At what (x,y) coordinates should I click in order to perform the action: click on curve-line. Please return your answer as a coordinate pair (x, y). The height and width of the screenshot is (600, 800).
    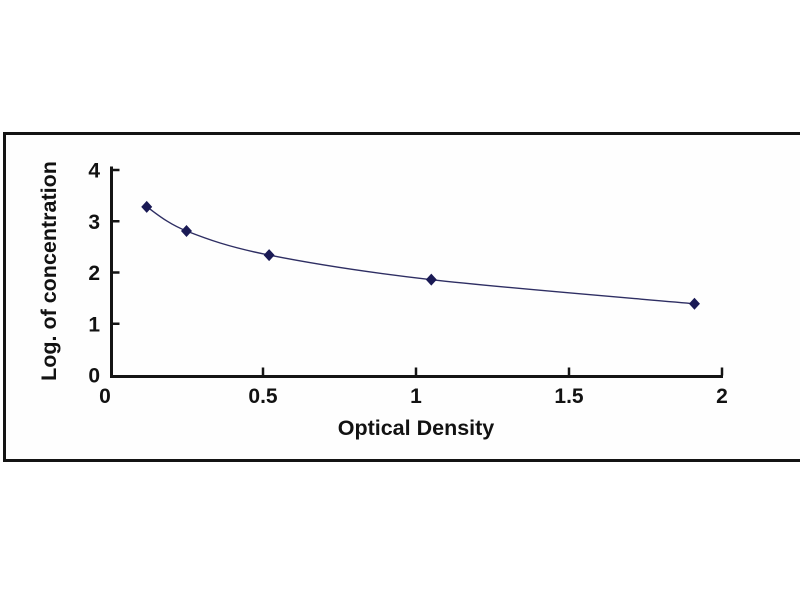
    Looking at the image, I should click on (420, 255).